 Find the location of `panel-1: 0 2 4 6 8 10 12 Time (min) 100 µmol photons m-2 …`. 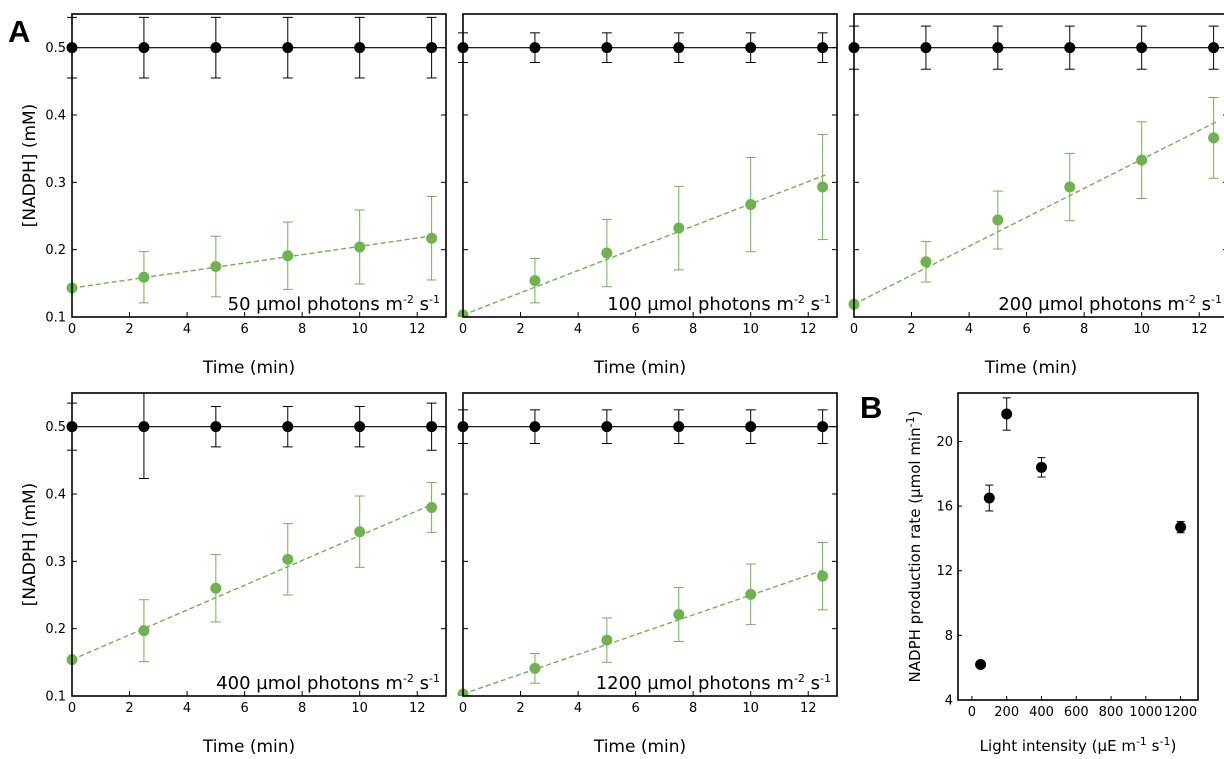

panel-1: 0 2 4 6 8 10 12 Time (min) 100 µmol photons m-2 … is located at coordinates (647, 195).